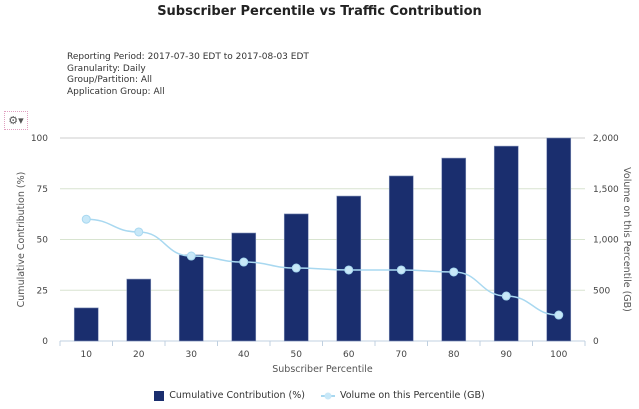 This screenshot has height=409, width=639. I want to click on x-tick-label: 20, so click(139, 355).